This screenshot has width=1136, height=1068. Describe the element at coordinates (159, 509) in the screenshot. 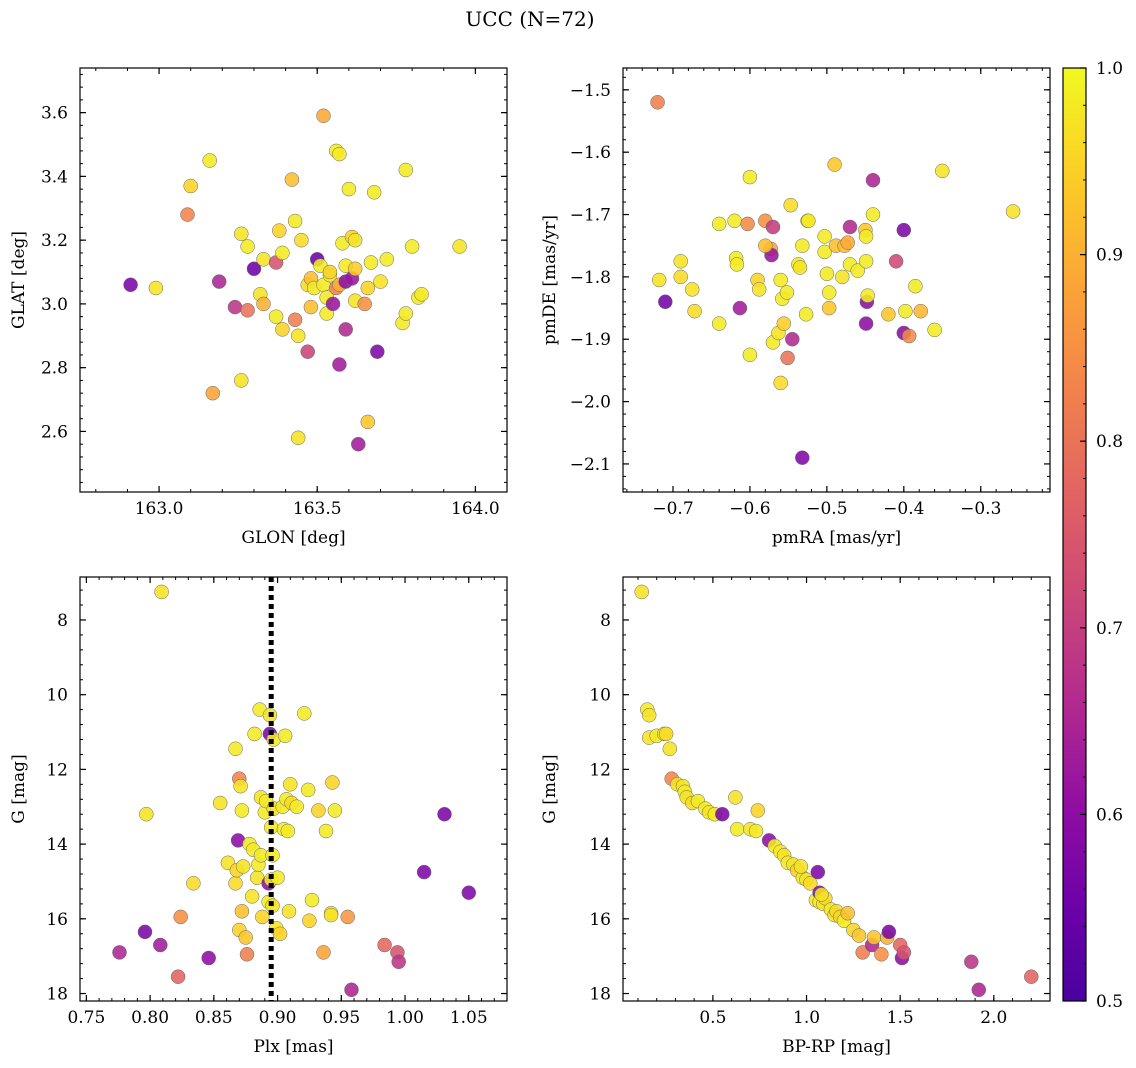

I see `x-tick-label: 163.0` at that location.